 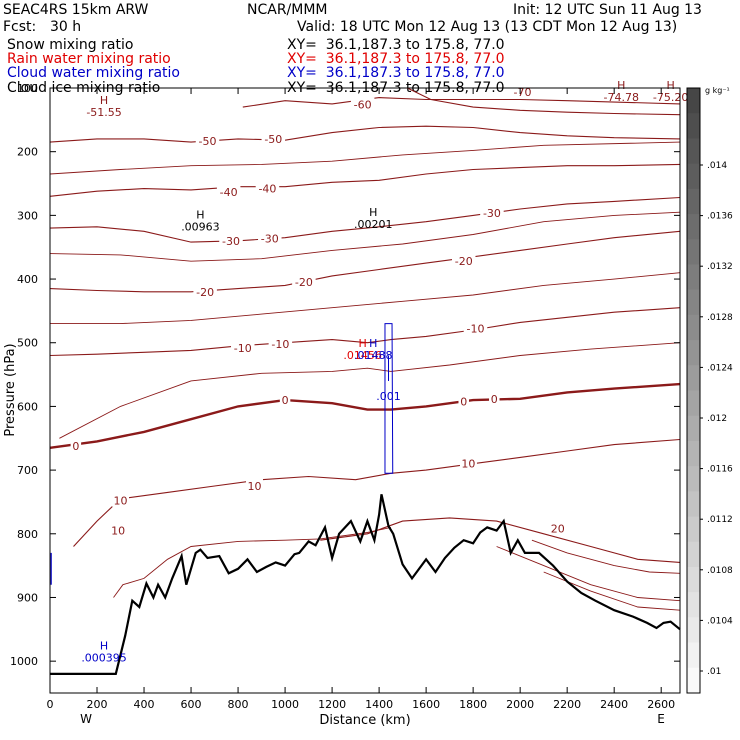 What do you see at coordinates (720, 520) in the screenshot?
I see `colorbar-label: .0112` at bounding box center [720, 520].